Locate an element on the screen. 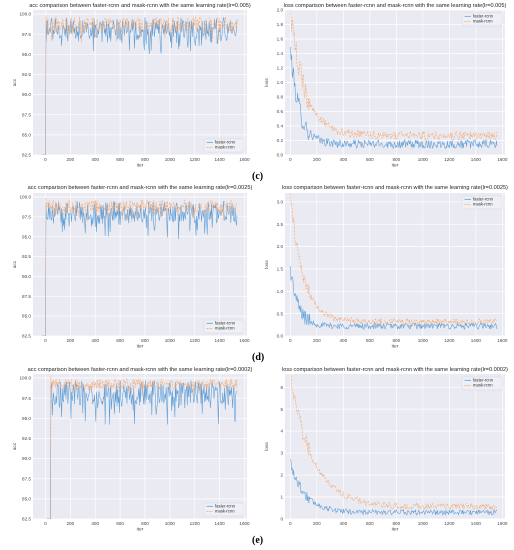  y-tick-label: 2.5 is located at coordinates (280, 224).